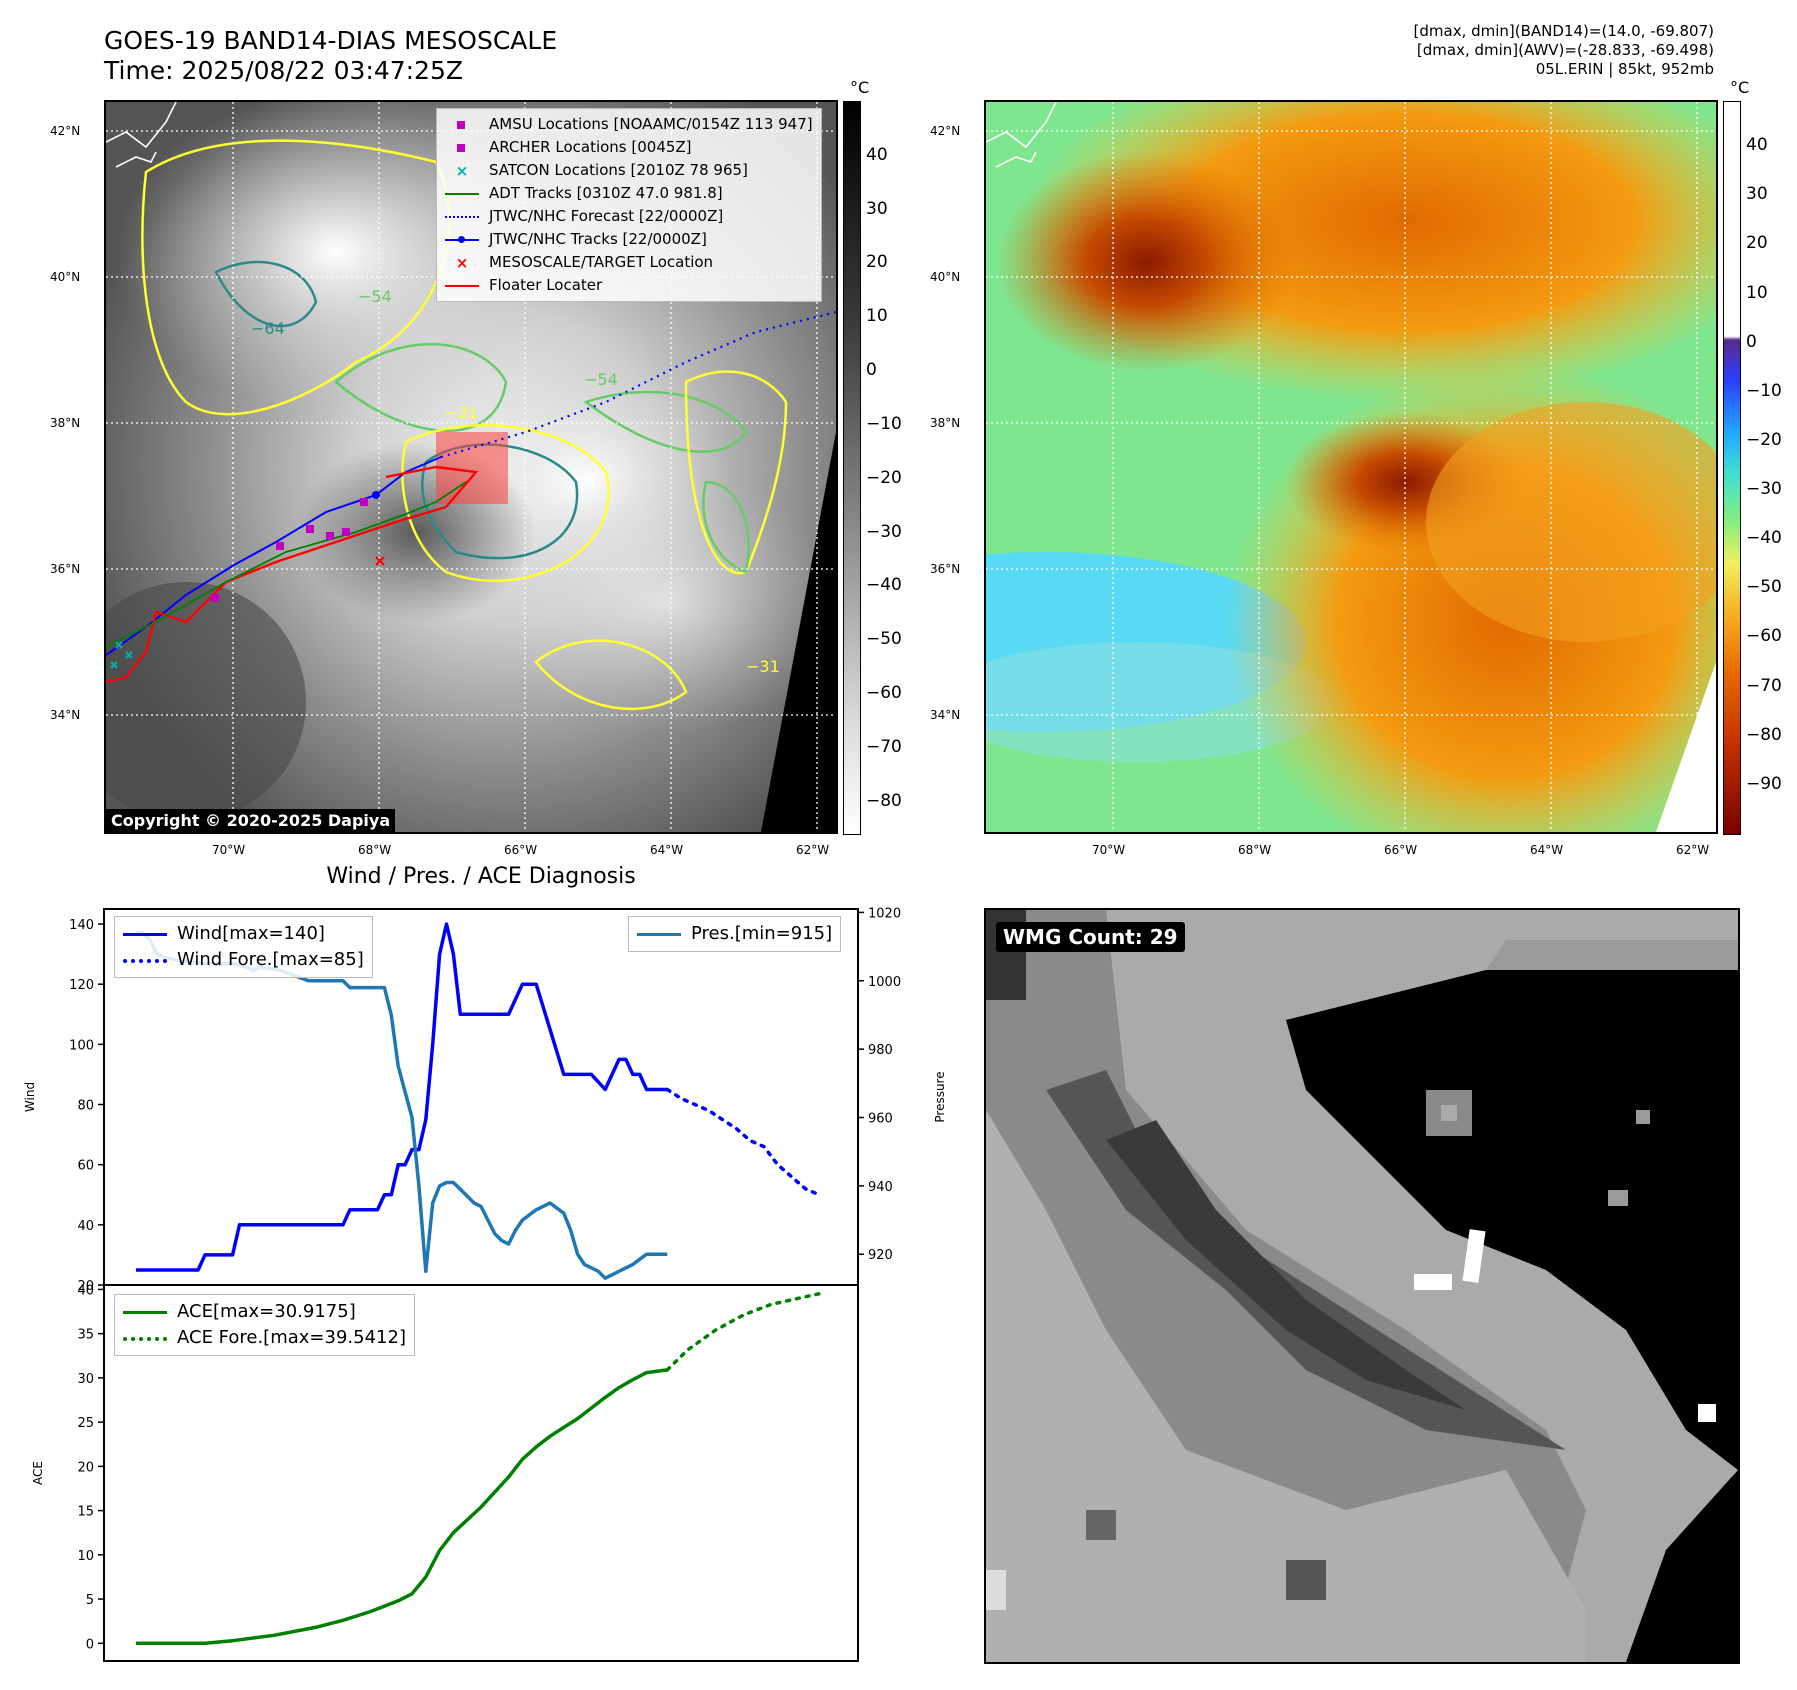  Describe the element at coordinates (629, 262) in the screenshot. I see `legend-item-target: × MESOSCALE/TARGET Location` at that location.